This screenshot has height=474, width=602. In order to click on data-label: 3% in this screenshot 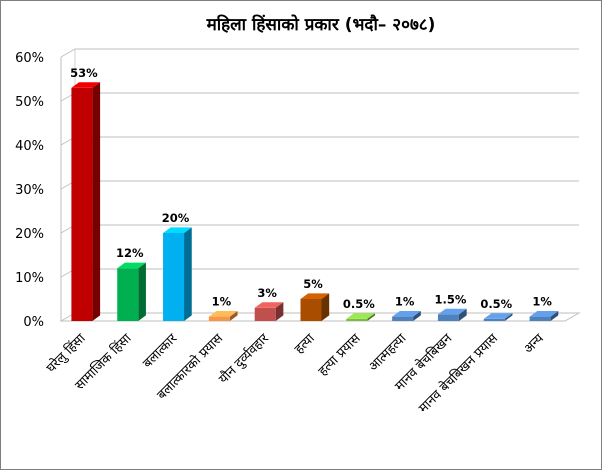, I will do `click(267, 293)`.